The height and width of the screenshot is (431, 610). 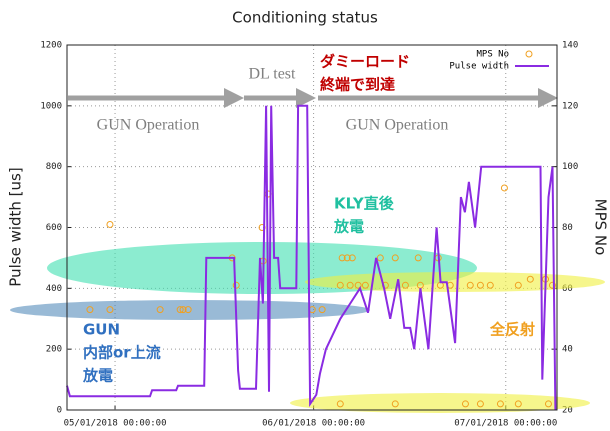 I want to click on annotation: ダミーロード, so click(x=365, y=62).